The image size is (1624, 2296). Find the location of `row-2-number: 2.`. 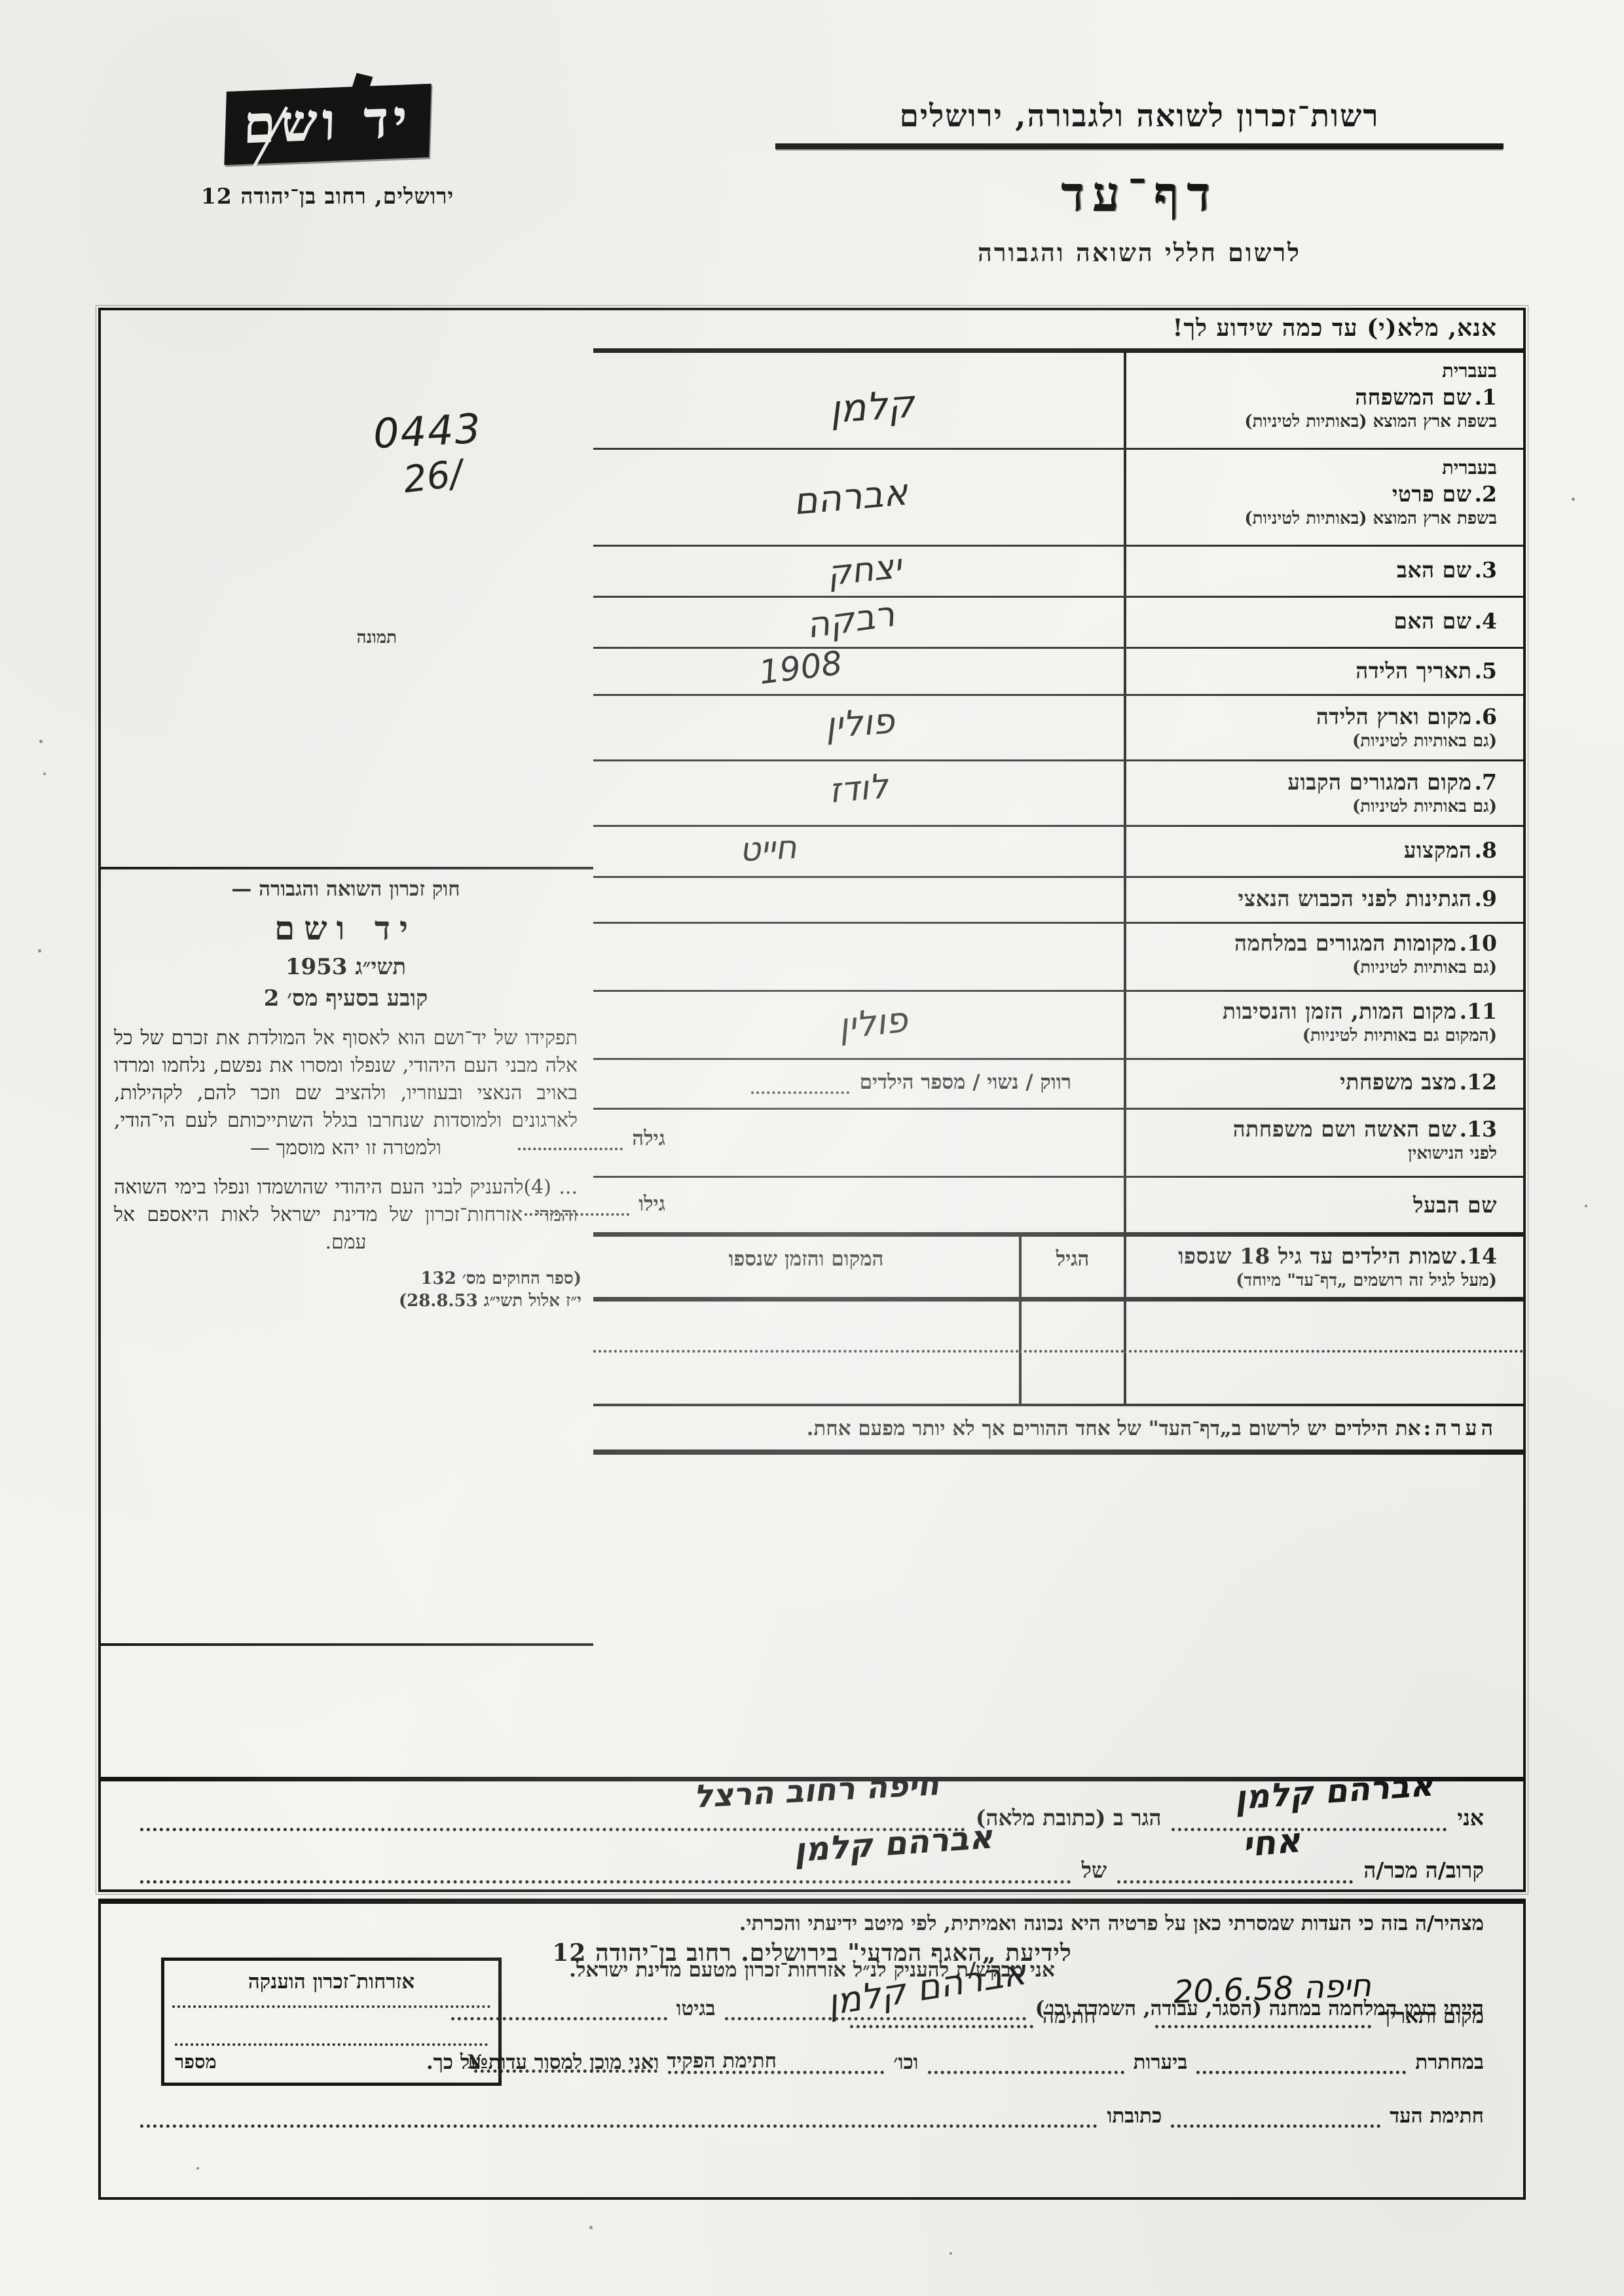

row-2-number: 2. is located at coordinates (1485, 494).